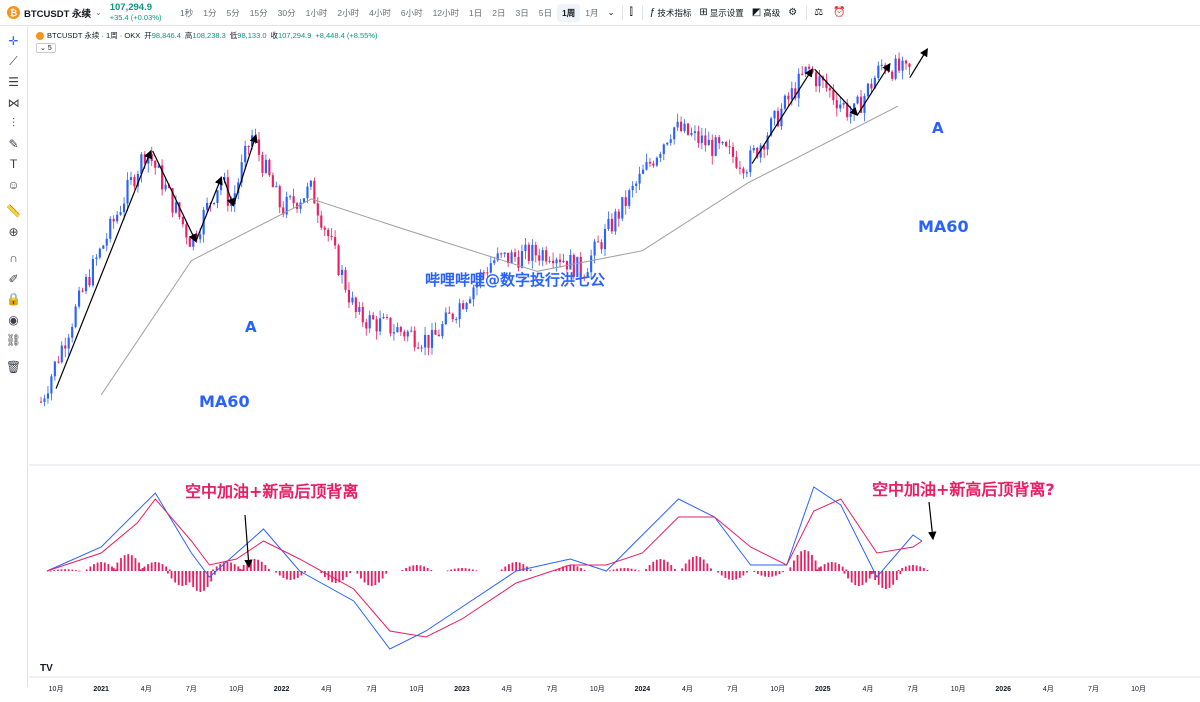 The width and height of the screenshot is (1200, 702). What do you see at coordinates (13, 340) in the screenshot?
I see `link-icon: ⛓` at bounding box center [13, 340].